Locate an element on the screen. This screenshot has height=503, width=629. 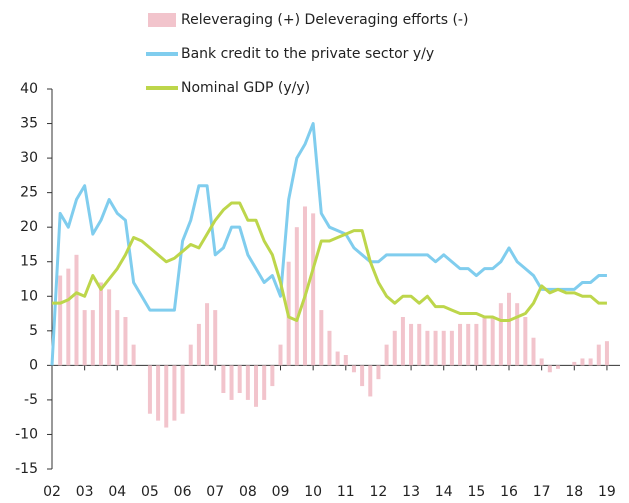
x-tick-label: 08 is located at coordinates (248, 492).